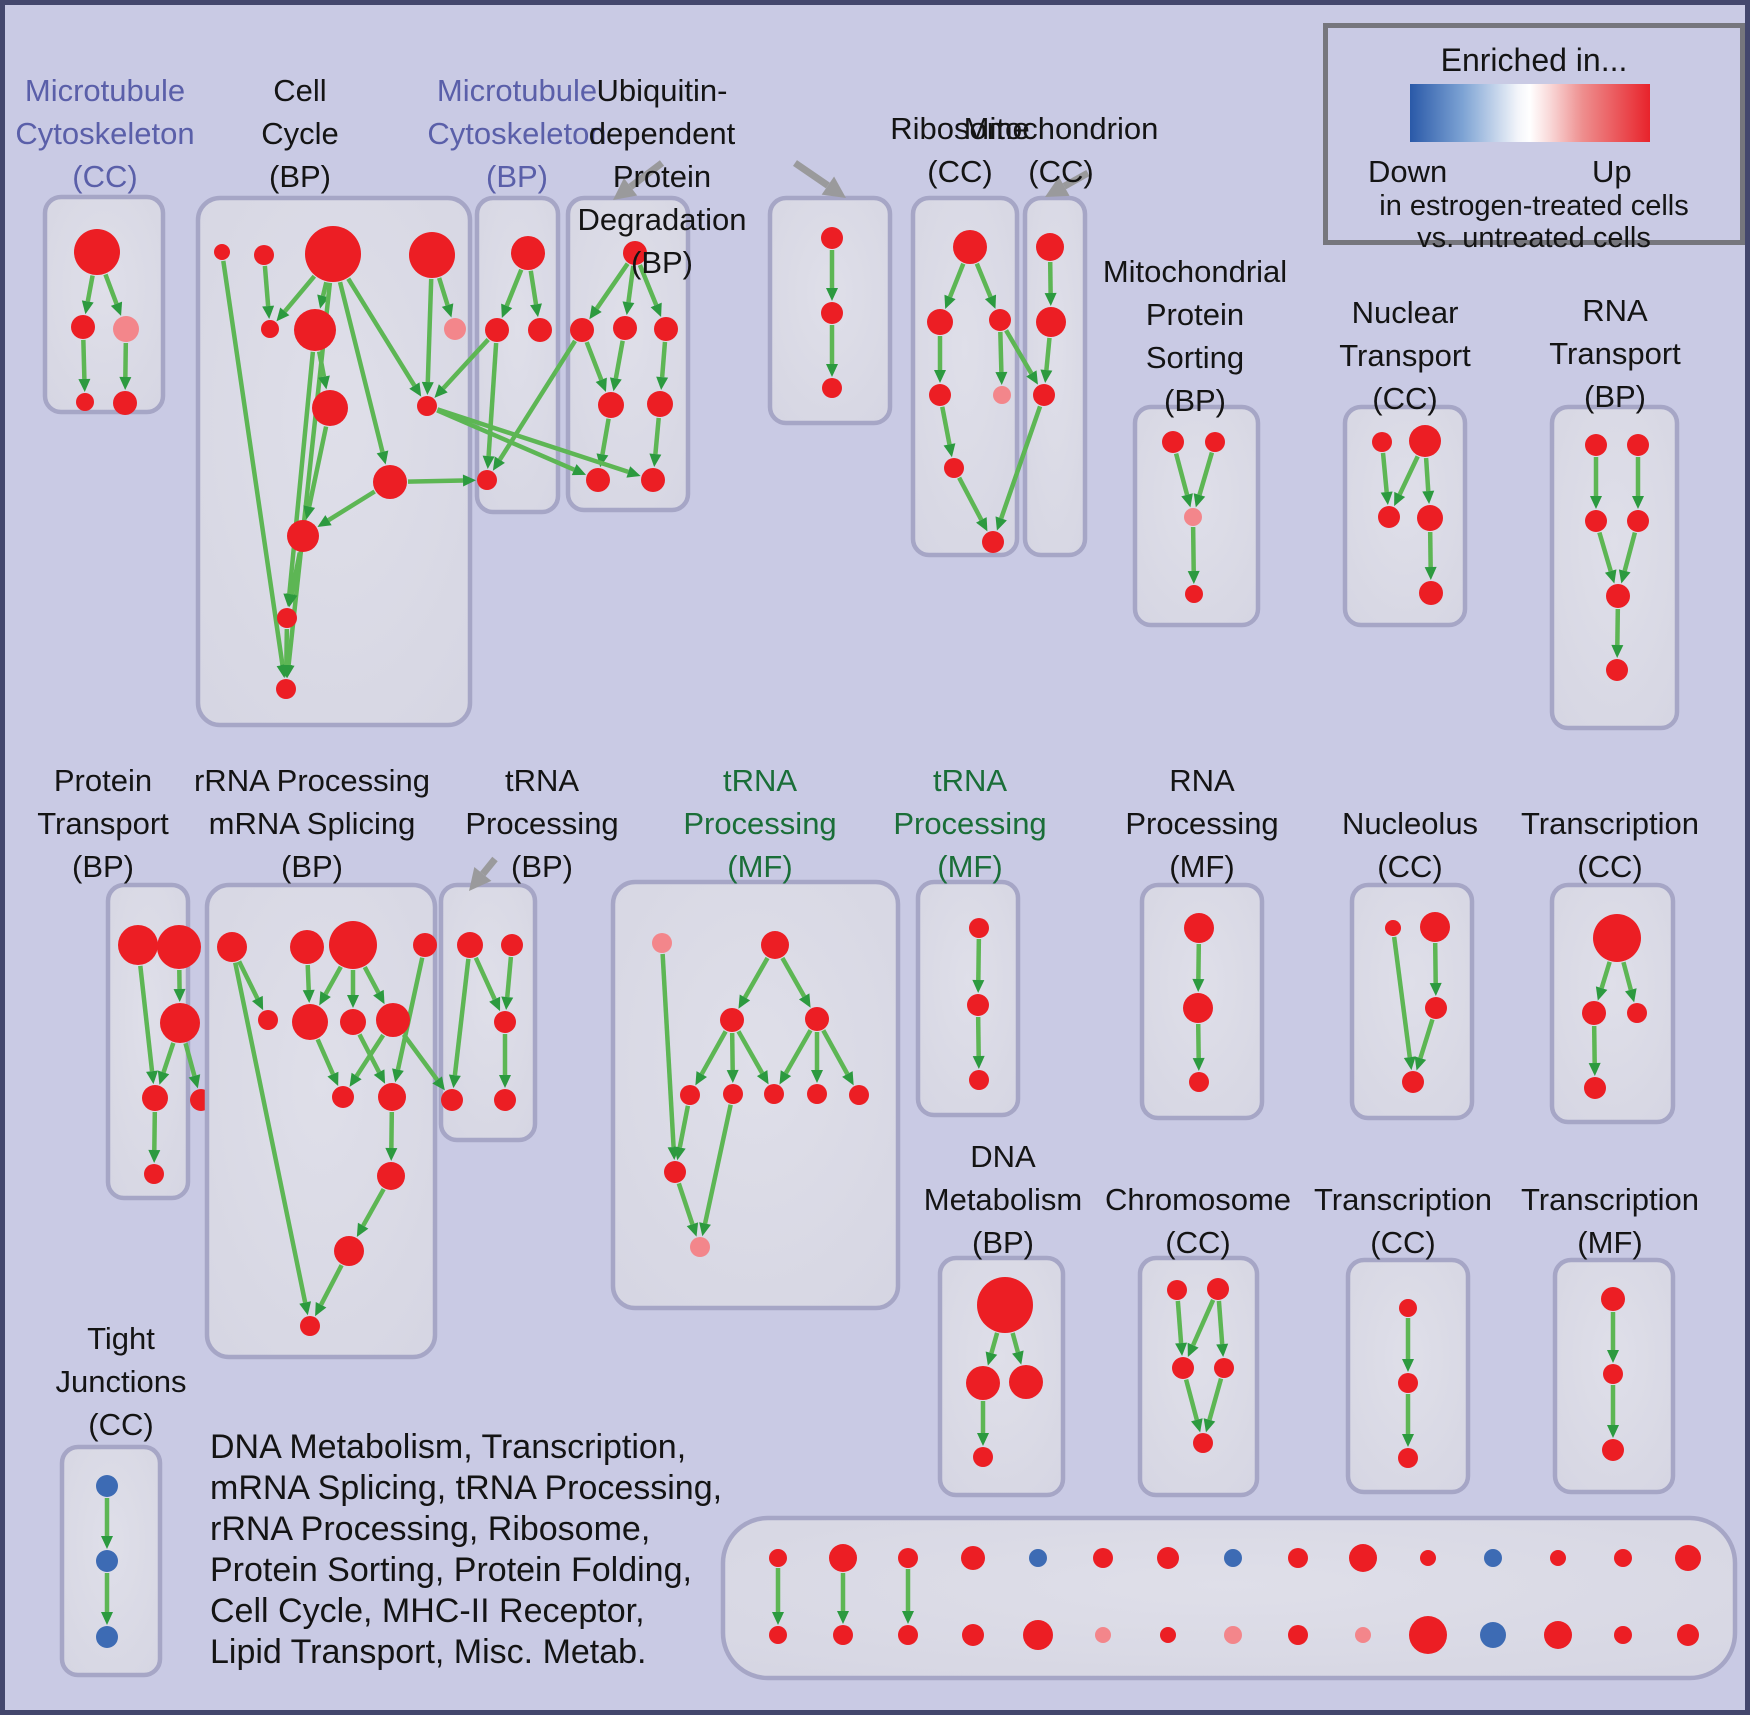  Describe the element at coordinates (488, 1012) in the screenshot. I see `cluster-trna-processing-bp` at that location.